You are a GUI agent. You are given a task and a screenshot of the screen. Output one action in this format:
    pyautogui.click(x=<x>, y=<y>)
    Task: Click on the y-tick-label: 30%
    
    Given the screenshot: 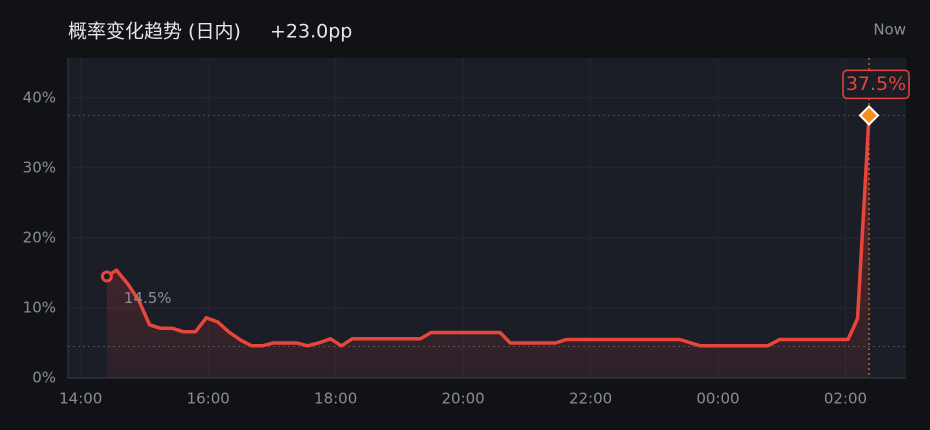 What is the action you would take?
    pyautogui.click(x=39, y=167)
    